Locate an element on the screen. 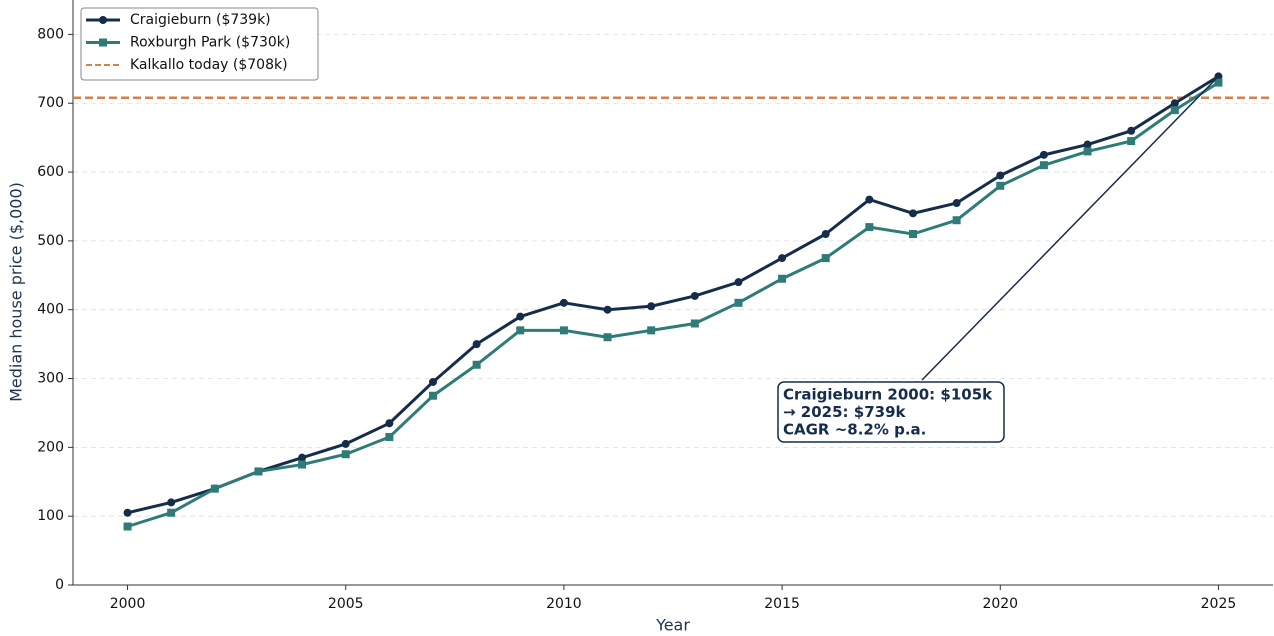 The width and height of the screenshot is (1274, 636). legend-box is located at coordinates (199, 44).